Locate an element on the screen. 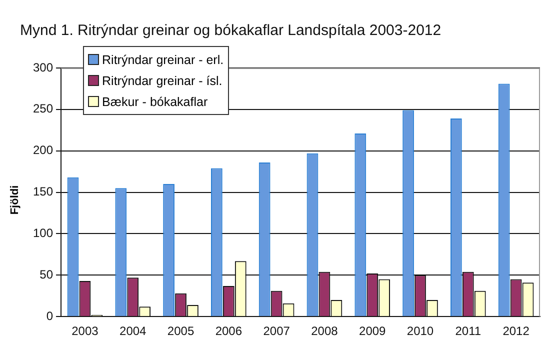 This screenshot has width=550, height=348. legend-label: Ritrýndar greinar - ísl. is located at coordinates (162, 81).